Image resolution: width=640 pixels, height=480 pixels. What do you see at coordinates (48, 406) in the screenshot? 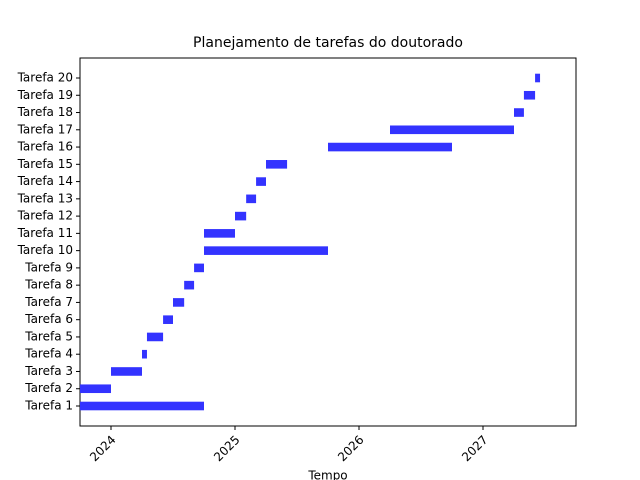
I see `y-tick-label: Tarefa 1` at bounding box center [48, 406].